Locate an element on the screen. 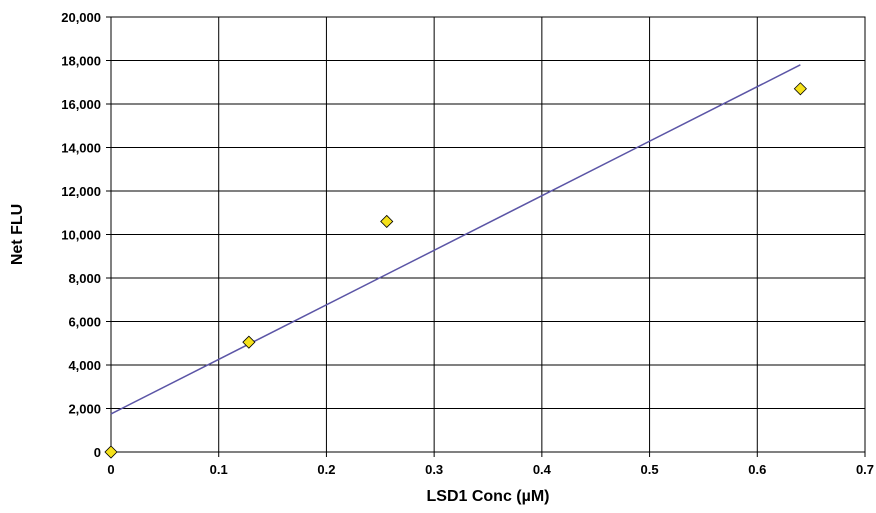 Image resolution: width=876 pixels, height=513 pixels. x-tick-label: 0.5 is located at coordinates (650, 469).